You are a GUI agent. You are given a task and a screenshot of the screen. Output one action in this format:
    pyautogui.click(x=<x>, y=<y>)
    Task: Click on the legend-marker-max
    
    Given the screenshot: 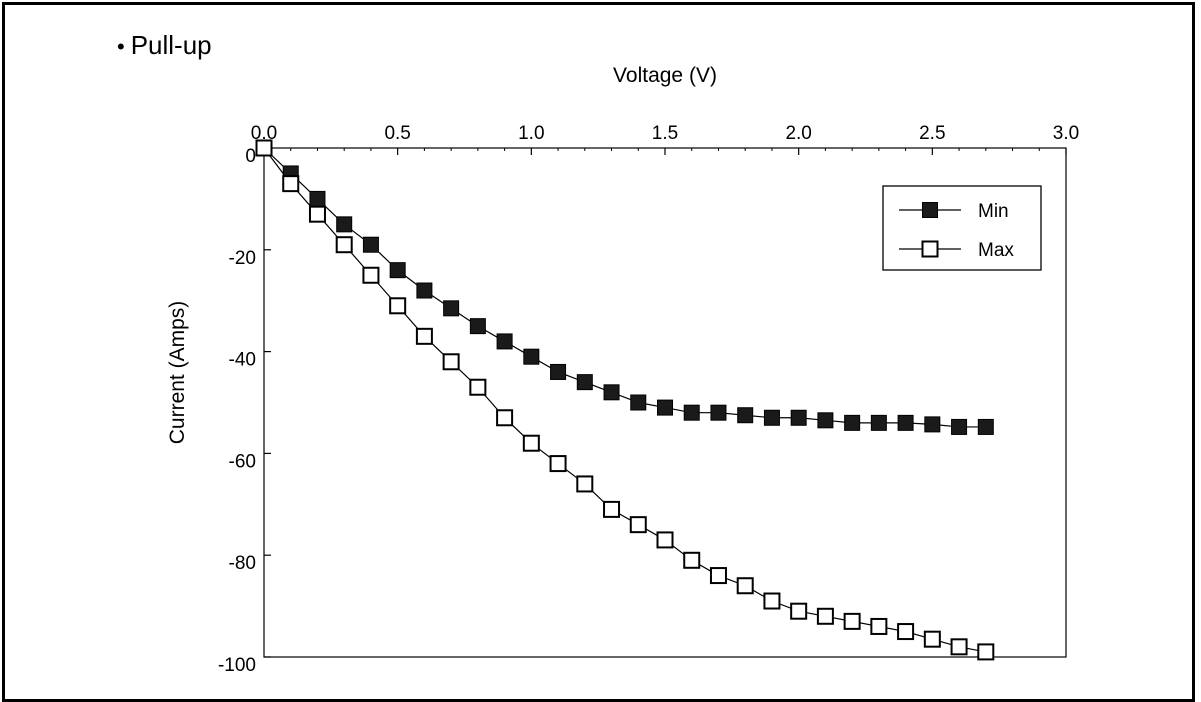 What is the action you would take?
    pyautogui.click(x=930, y=249)
    